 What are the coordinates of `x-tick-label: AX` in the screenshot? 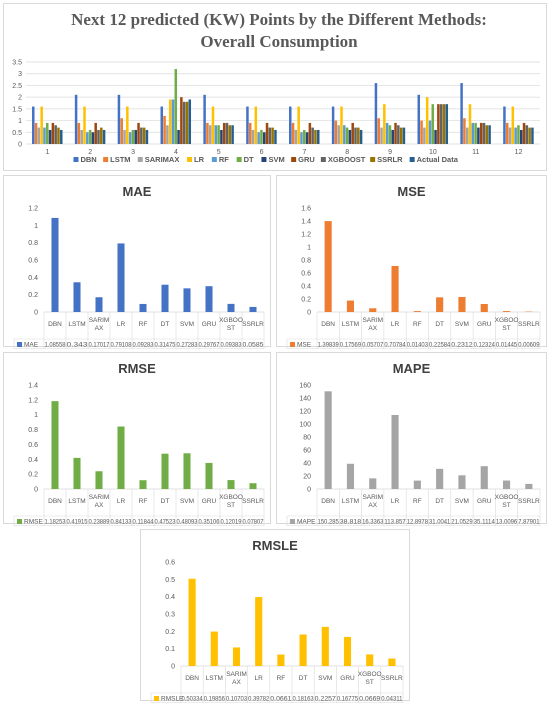 It's located at (236, 682).